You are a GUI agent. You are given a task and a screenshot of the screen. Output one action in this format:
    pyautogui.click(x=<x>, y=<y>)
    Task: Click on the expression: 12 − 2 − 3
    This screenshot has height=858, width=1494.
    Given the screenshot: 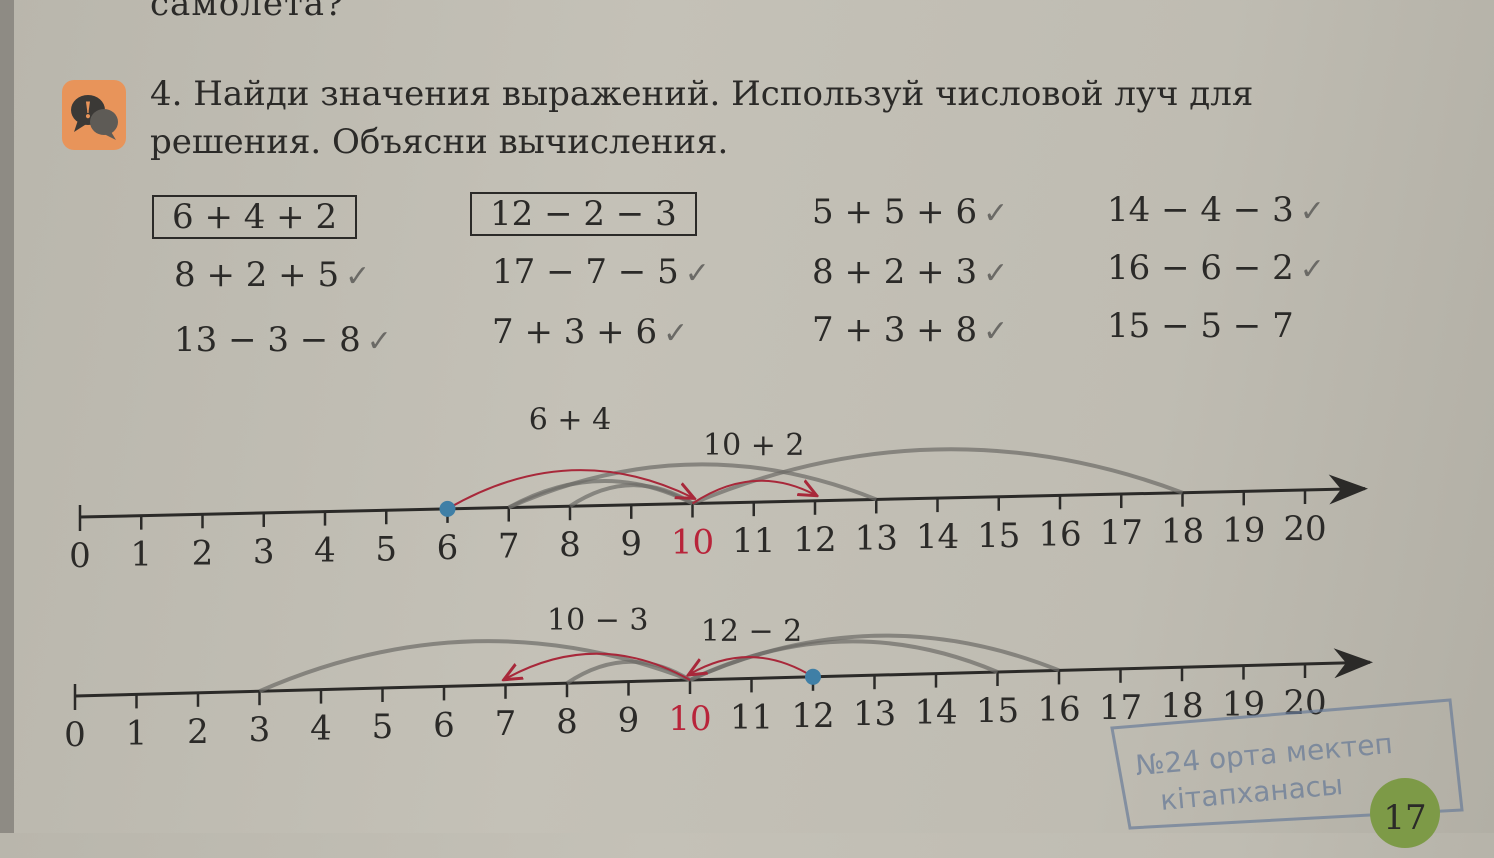 What is the action you would take?
    pyautogui.click(x=583, y=214)
    